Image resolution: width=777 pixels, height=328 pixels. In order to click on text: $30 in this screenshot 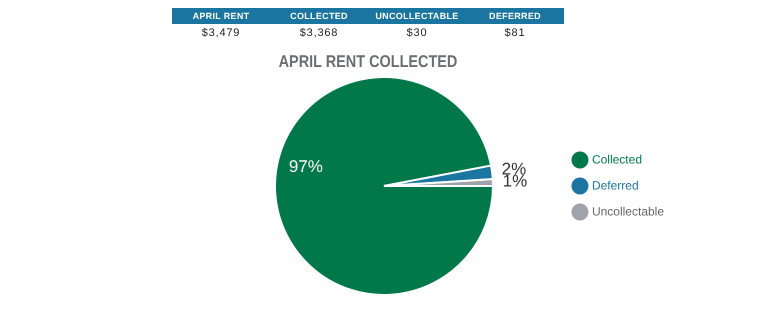, I will do `click(417, 33)`.